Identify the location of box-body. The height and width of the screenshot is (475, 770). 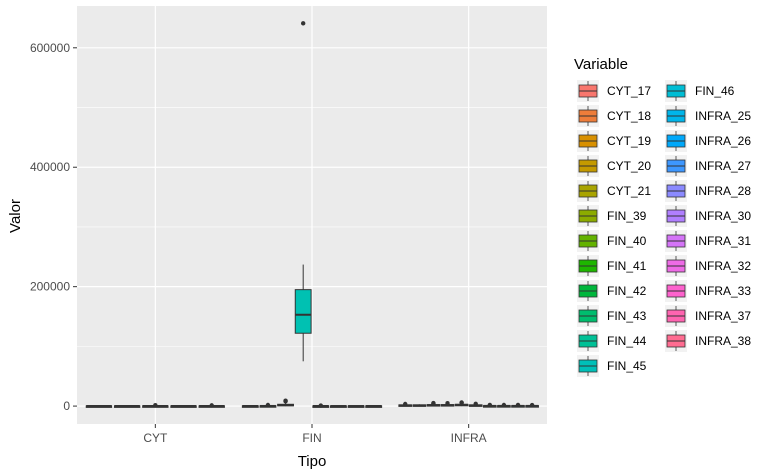
(303, 311).